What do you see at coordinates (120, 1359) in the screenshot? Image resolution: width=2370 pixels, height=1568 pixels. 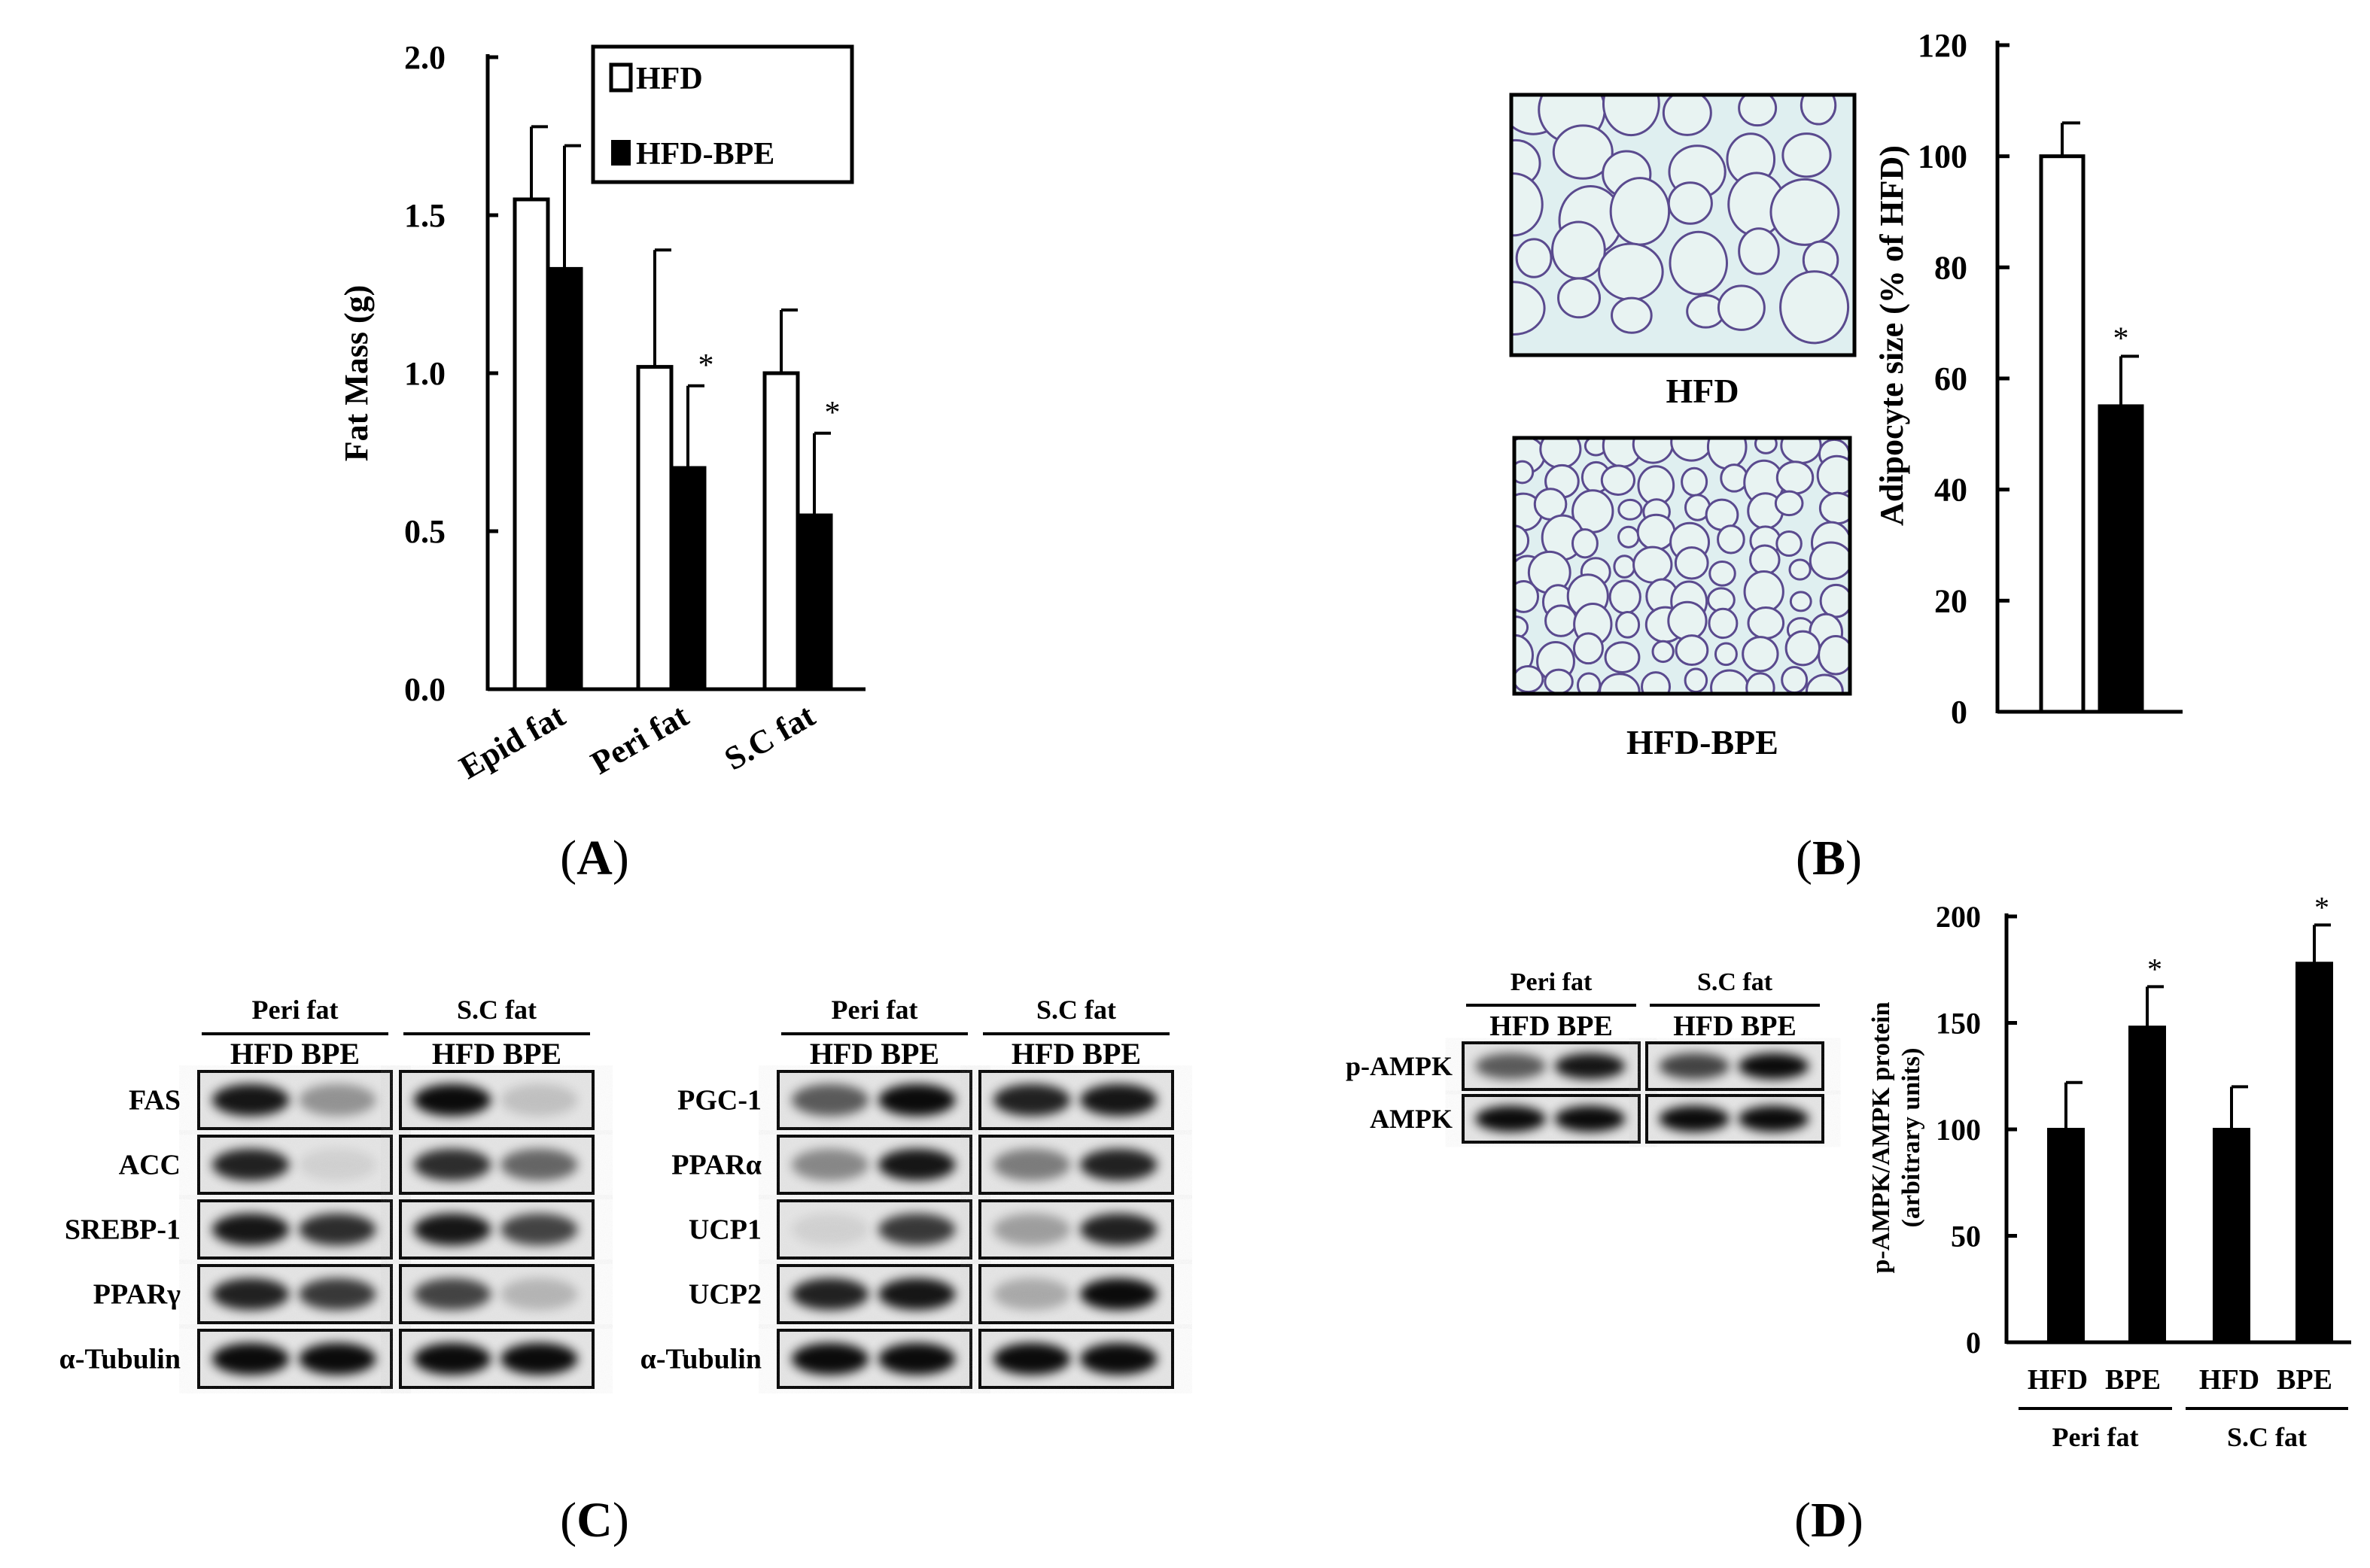 I see `blot-row-label: α-Tubulin` at bounding box center [120, 1359].